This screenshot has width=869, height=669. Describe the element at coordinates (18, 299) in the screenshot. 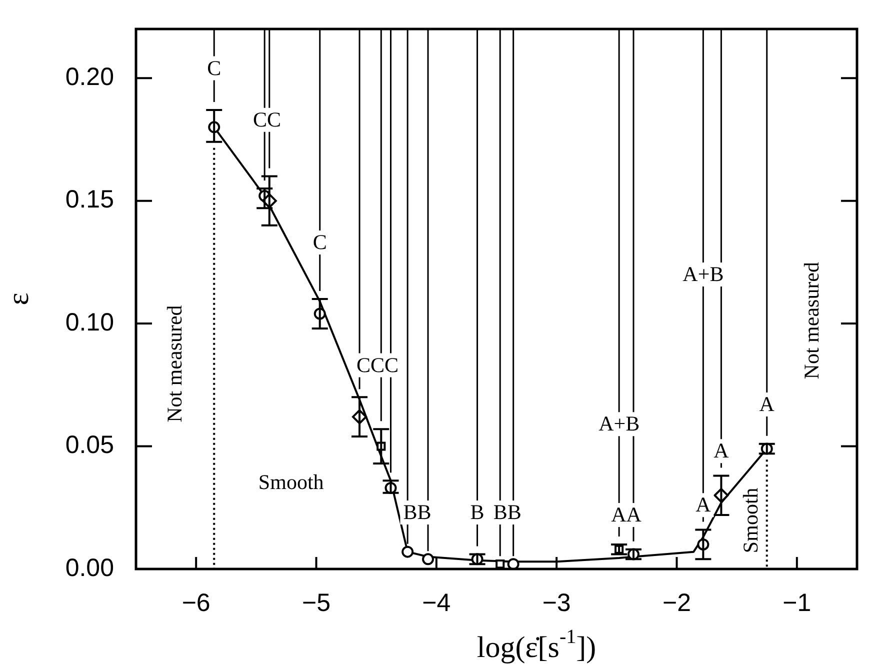

I see `y-axis-title: ε` at that location.